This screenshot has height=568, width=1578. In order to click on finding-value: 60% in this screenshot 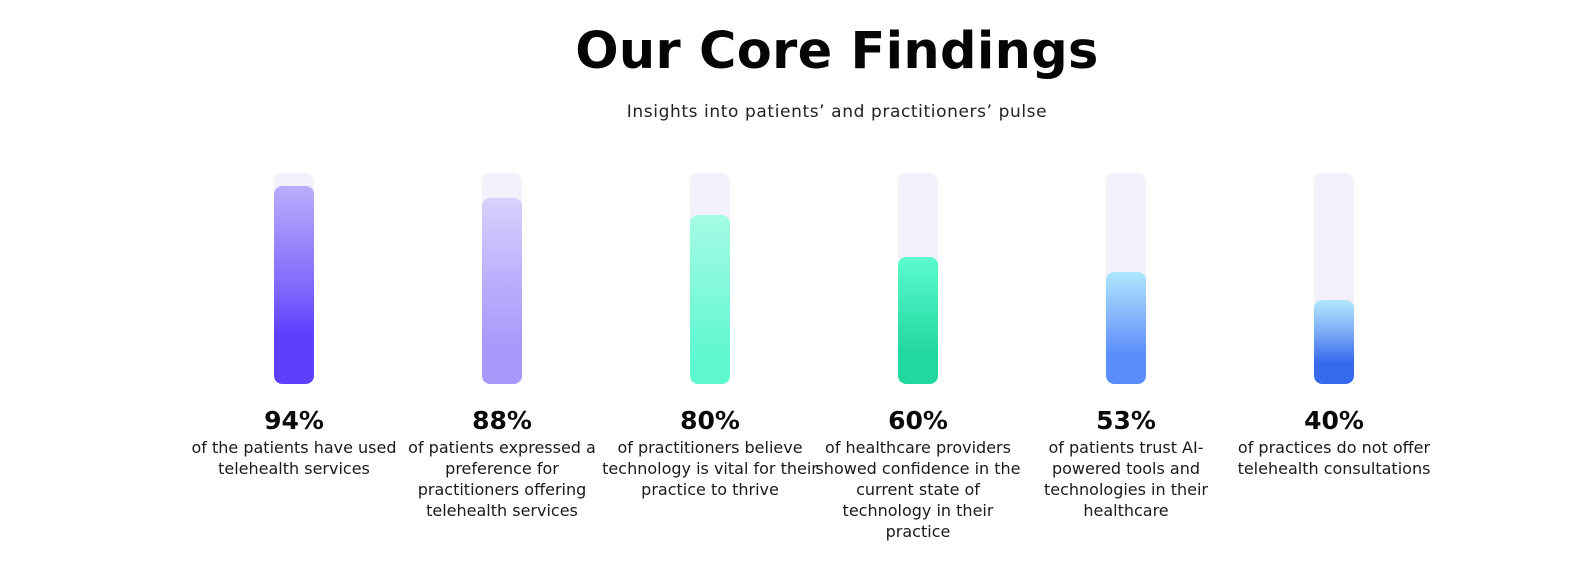, I will do `click(918, 420)`.